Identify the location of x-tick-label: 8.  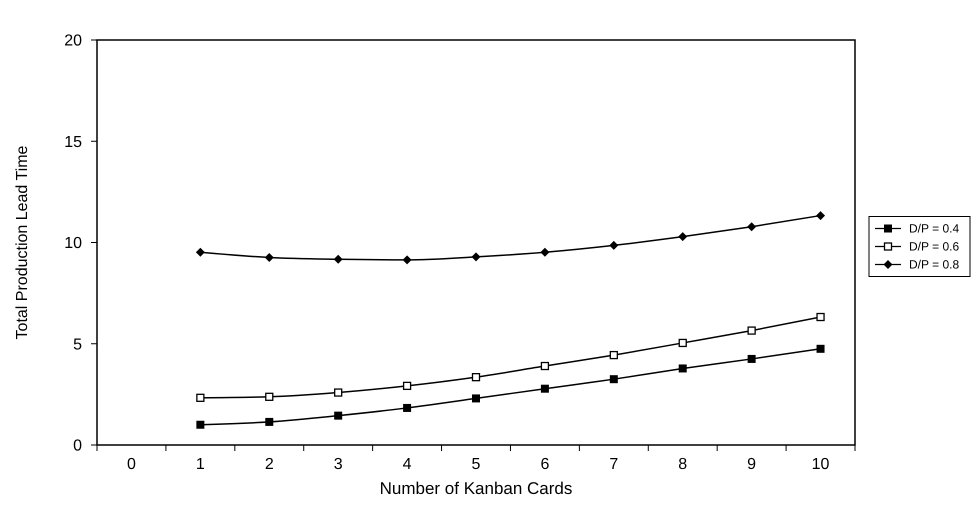
(683, 464).